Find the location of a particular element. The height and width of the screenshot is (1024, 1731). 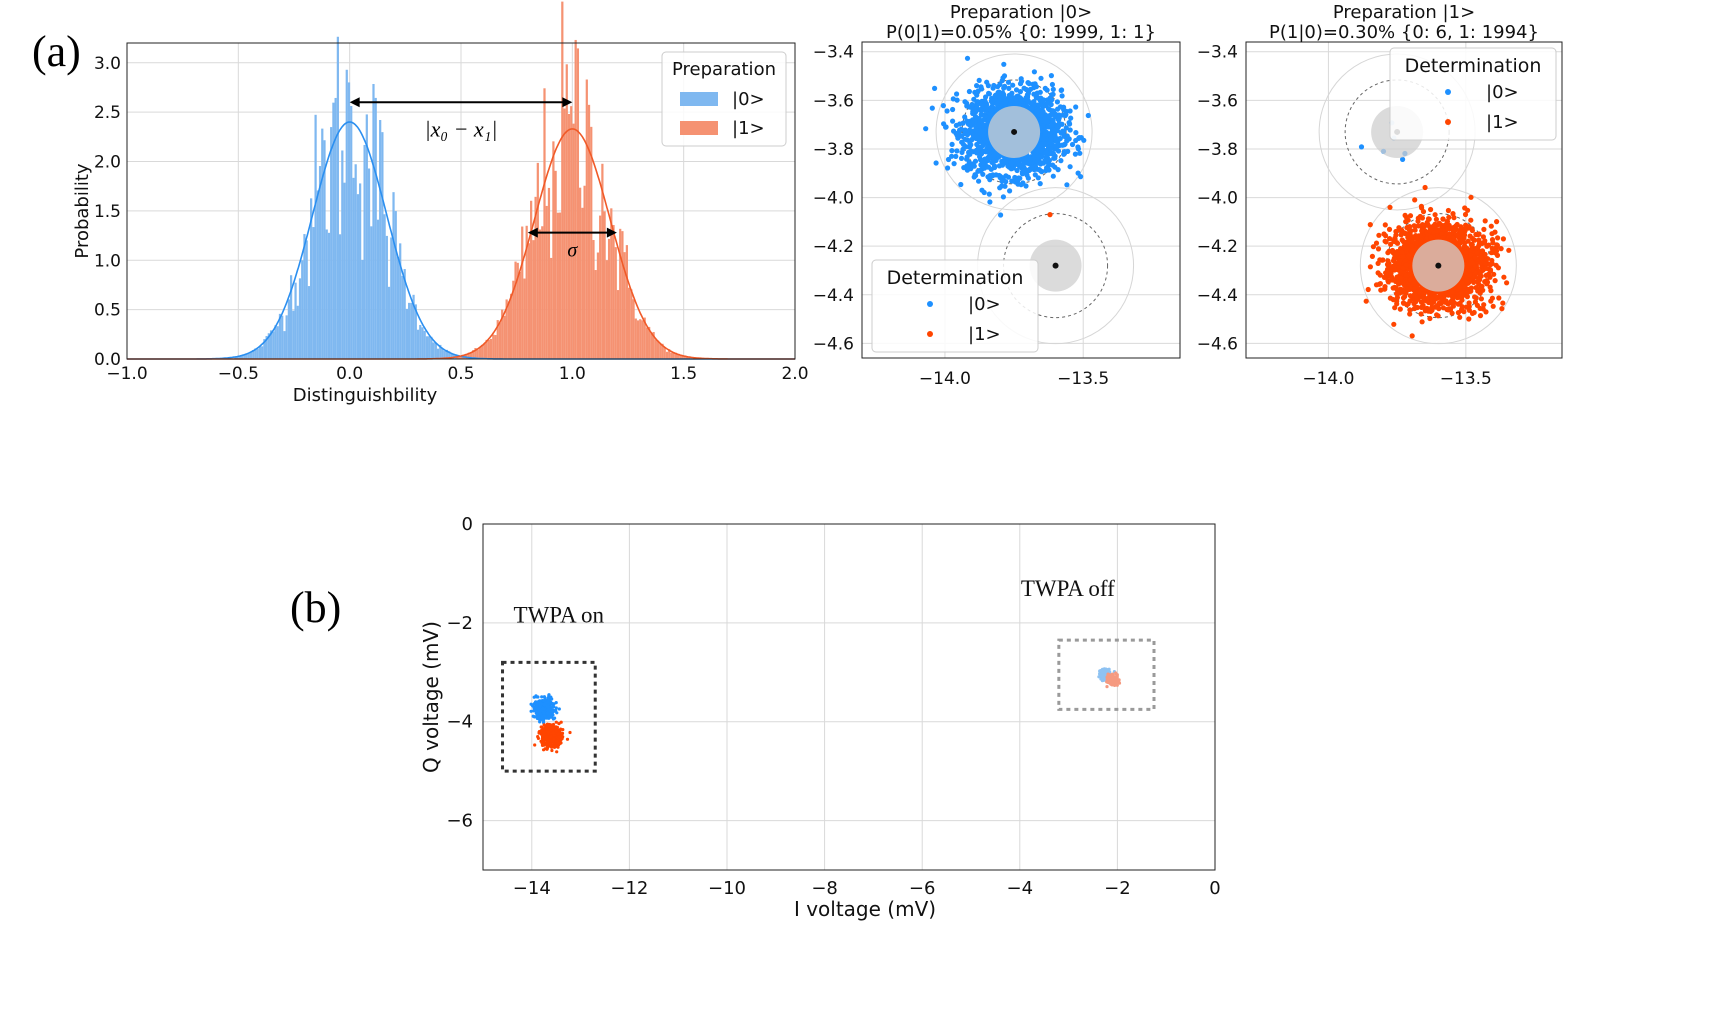

arrow-head-right is located at coordinates (611, 232).